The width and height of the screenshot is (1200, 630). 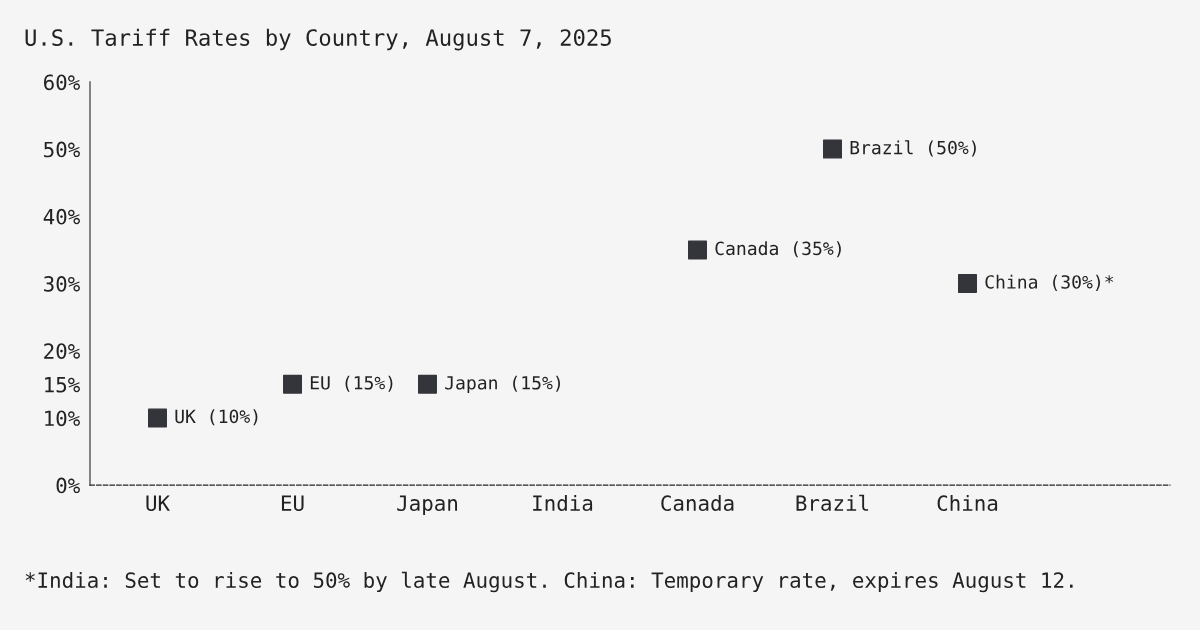 I want to click on chart-title: U.S. Tariff Rates by Country, August 7, 2025, so click(x=318, y=39).